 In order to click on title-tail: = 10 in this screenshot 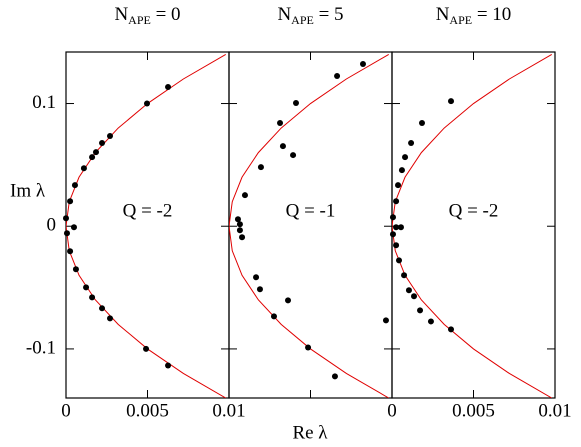, I will do `click(491, 14)`.